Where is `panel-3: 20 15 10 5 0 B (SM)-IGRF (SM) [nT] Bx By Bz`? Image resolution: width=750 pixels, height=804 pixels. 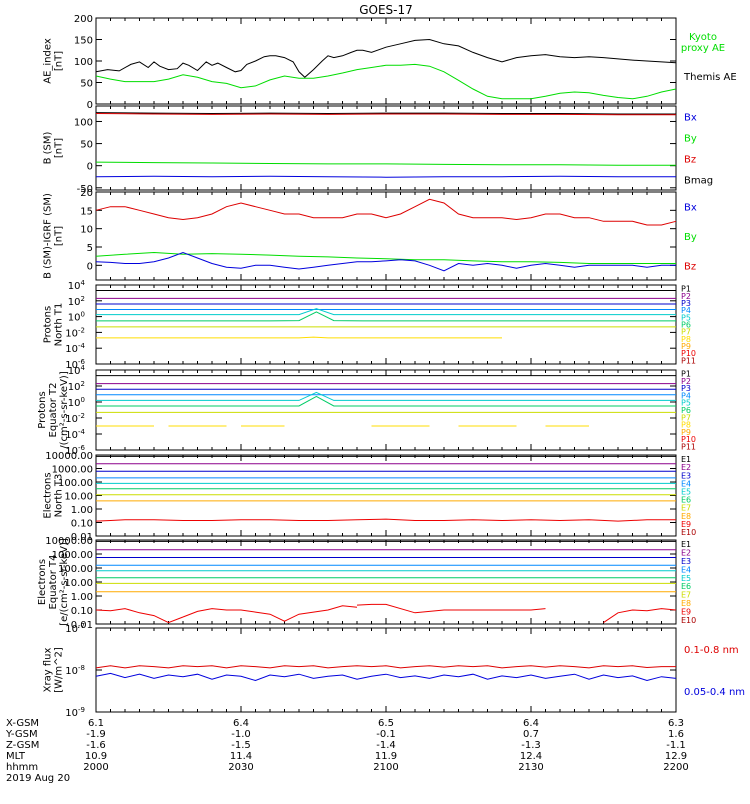
panel-3: 20 15 10 5 0 B (SM)-IGRF (SM) [nT] Bx By Bz is located at coordinates (370, 234).